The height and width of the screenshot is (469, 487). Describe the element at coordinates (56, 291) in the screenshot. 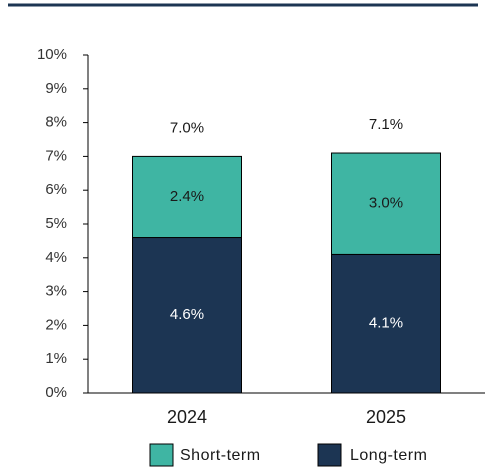

I see `y-tick-label: 3%` at that location.